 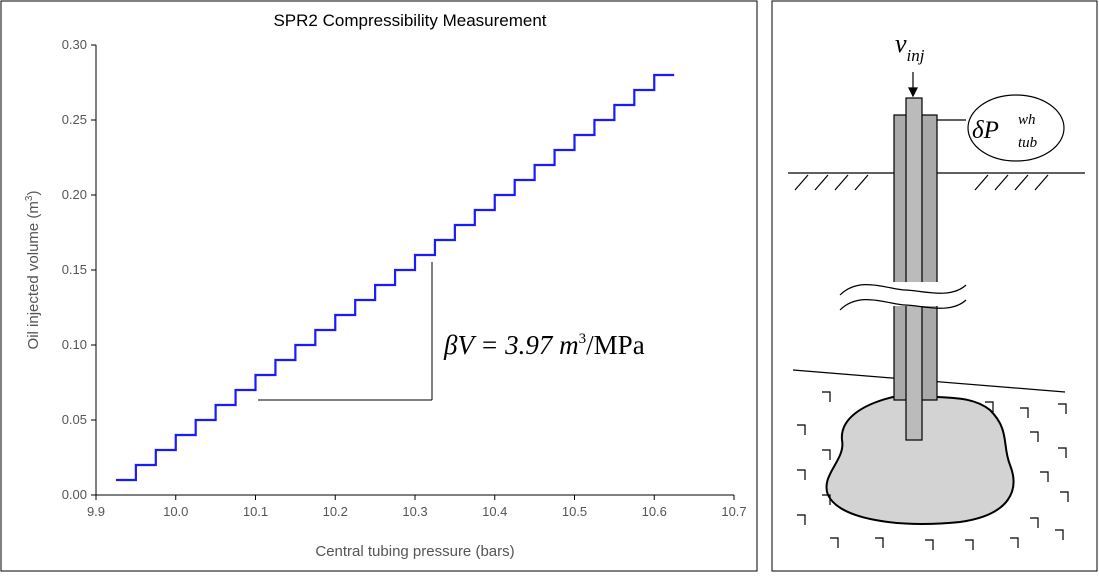 What do you see at coordinates (74, 344) in the screenshot?
I see `y-tick-label: 0.10` at bounding box center [74, 344].